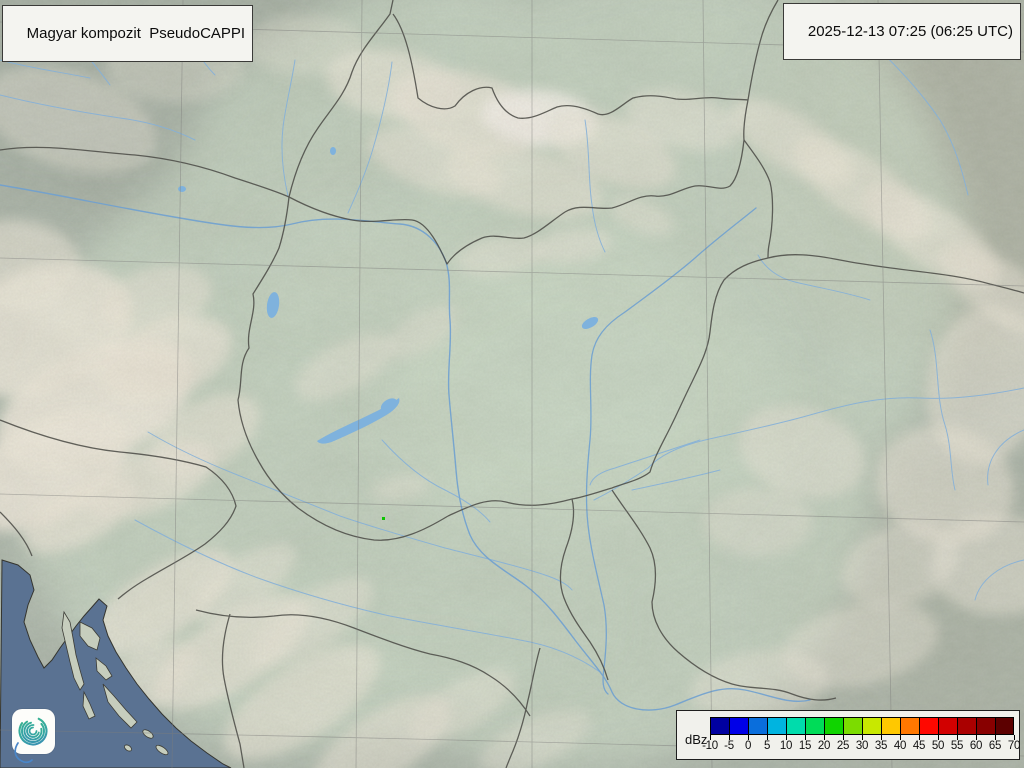  Describe the element at coordinates (910, 31) in the screenshot. I see `timestamp-text: 2025-12-13 07:25 (06:25 UTC)` at that location.